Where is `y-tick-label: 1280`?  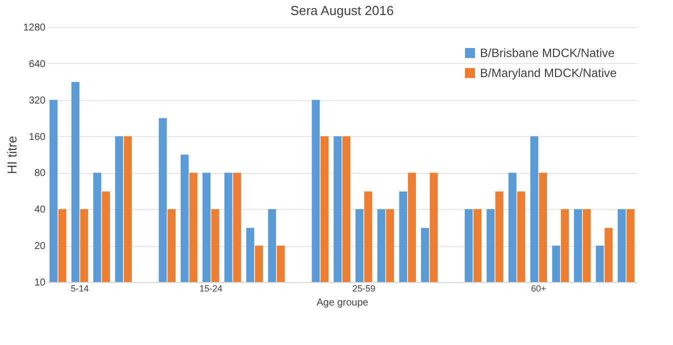
y-tick-label: 1280 is located at coordinates (34, 28).